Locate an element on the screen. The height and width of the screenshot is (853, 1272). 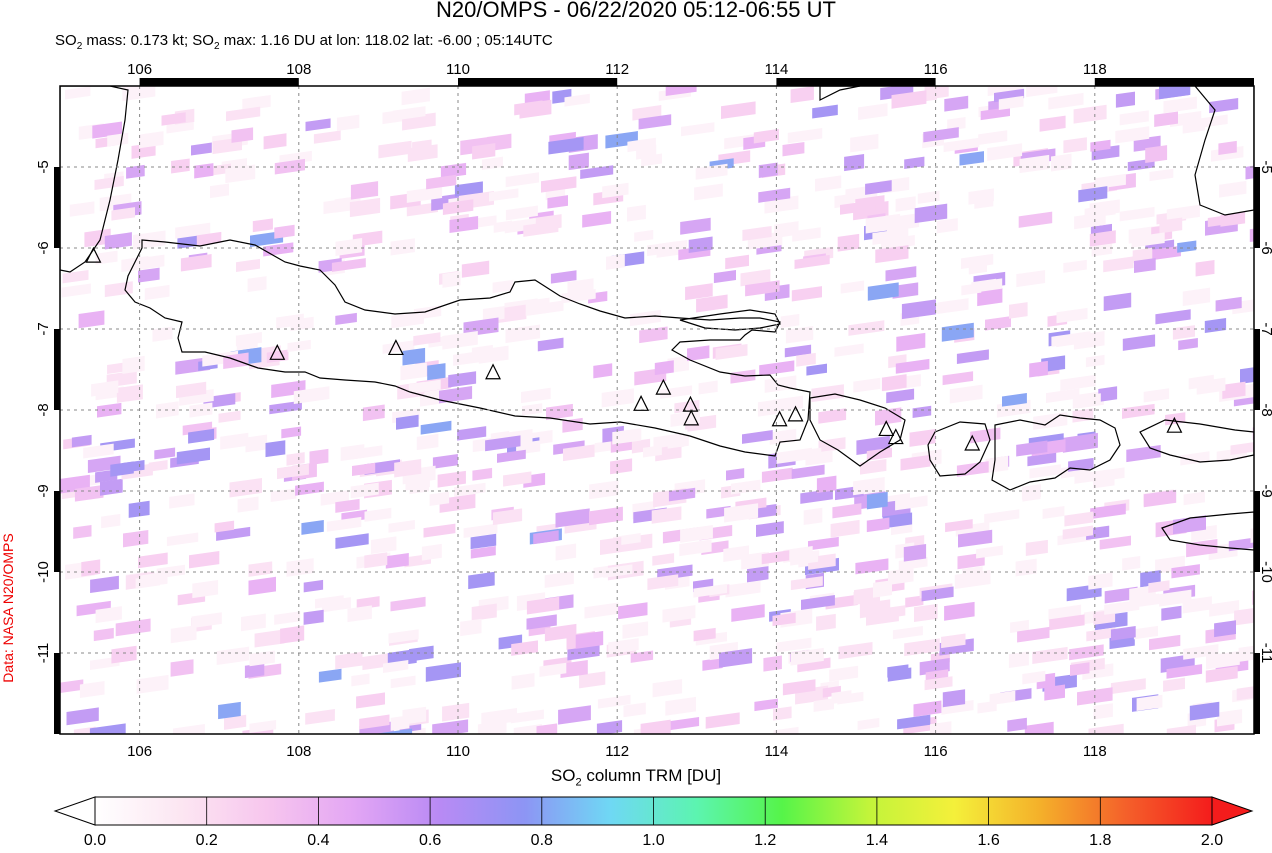
lat-tick-label-left: -5 is located at coordinates (43, 166).